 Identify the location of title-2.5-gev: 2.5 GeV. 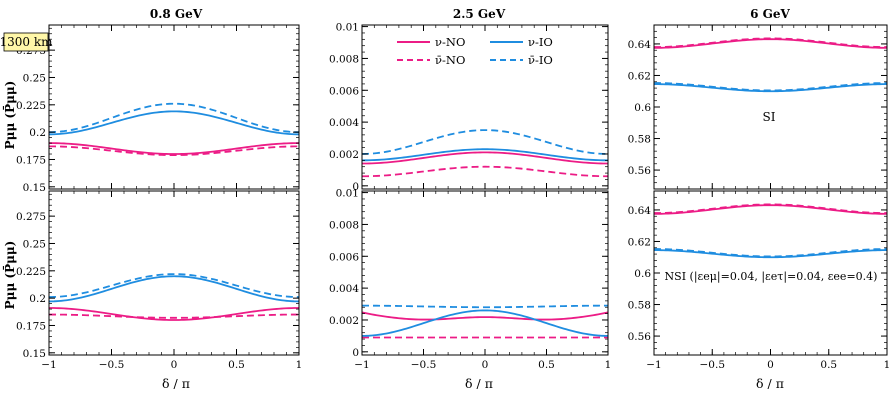
(479, 14).